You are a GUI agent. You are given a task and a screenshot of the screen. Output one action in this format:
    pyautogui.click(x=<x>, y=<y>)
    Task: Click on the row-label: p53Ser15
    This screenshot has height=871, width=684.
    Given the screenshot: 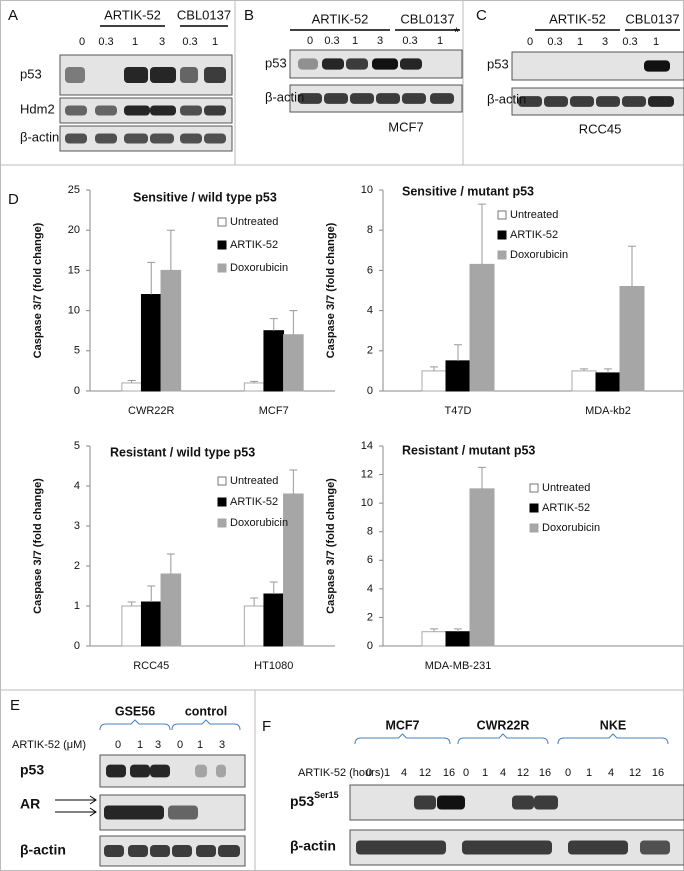 What is the action you would take?
    pyautogui.click(x=314, y=799)
    